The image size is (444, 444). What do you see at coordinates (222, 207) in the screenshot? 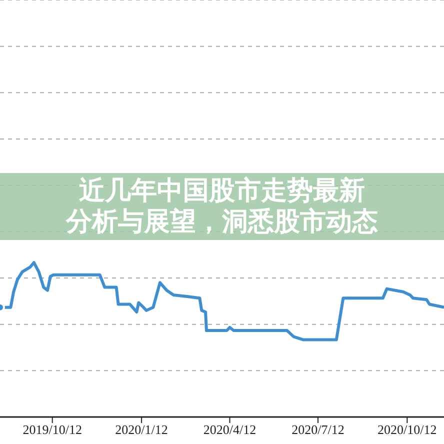
I see `chart-title: 近几年中国股市走势最新分析与展望，洞悉股市动态` at bounding box center [222, 207].